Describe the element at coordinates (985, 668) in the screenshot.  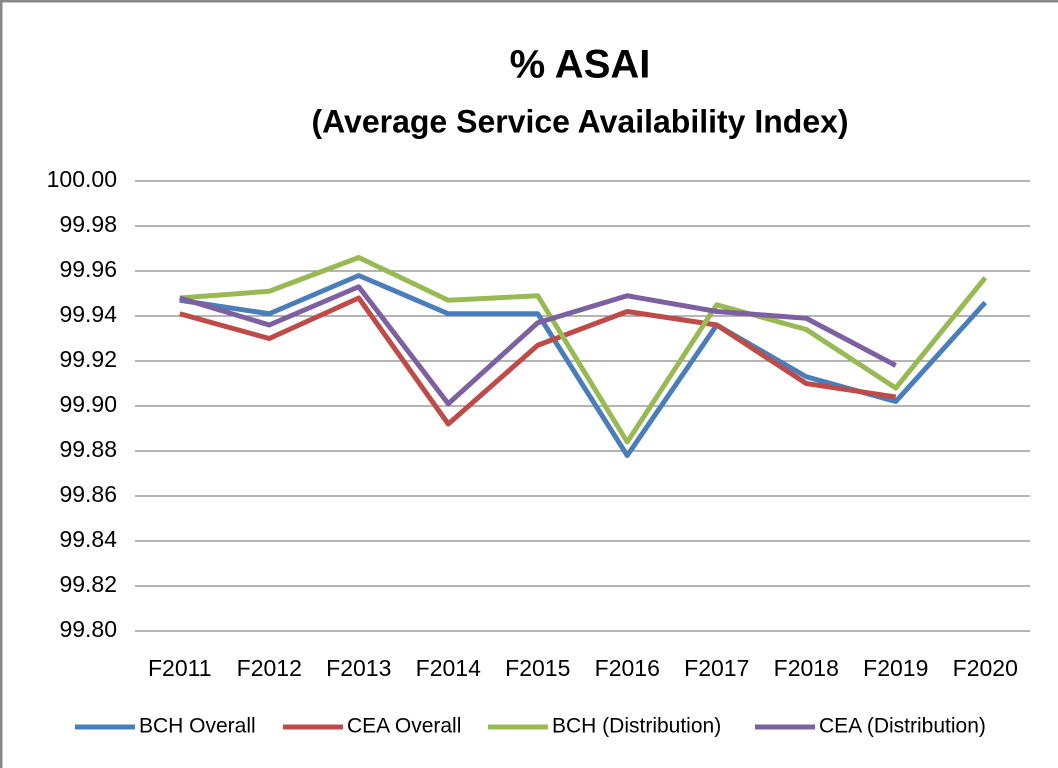
I see `x-tick-label: F2020` at that location.